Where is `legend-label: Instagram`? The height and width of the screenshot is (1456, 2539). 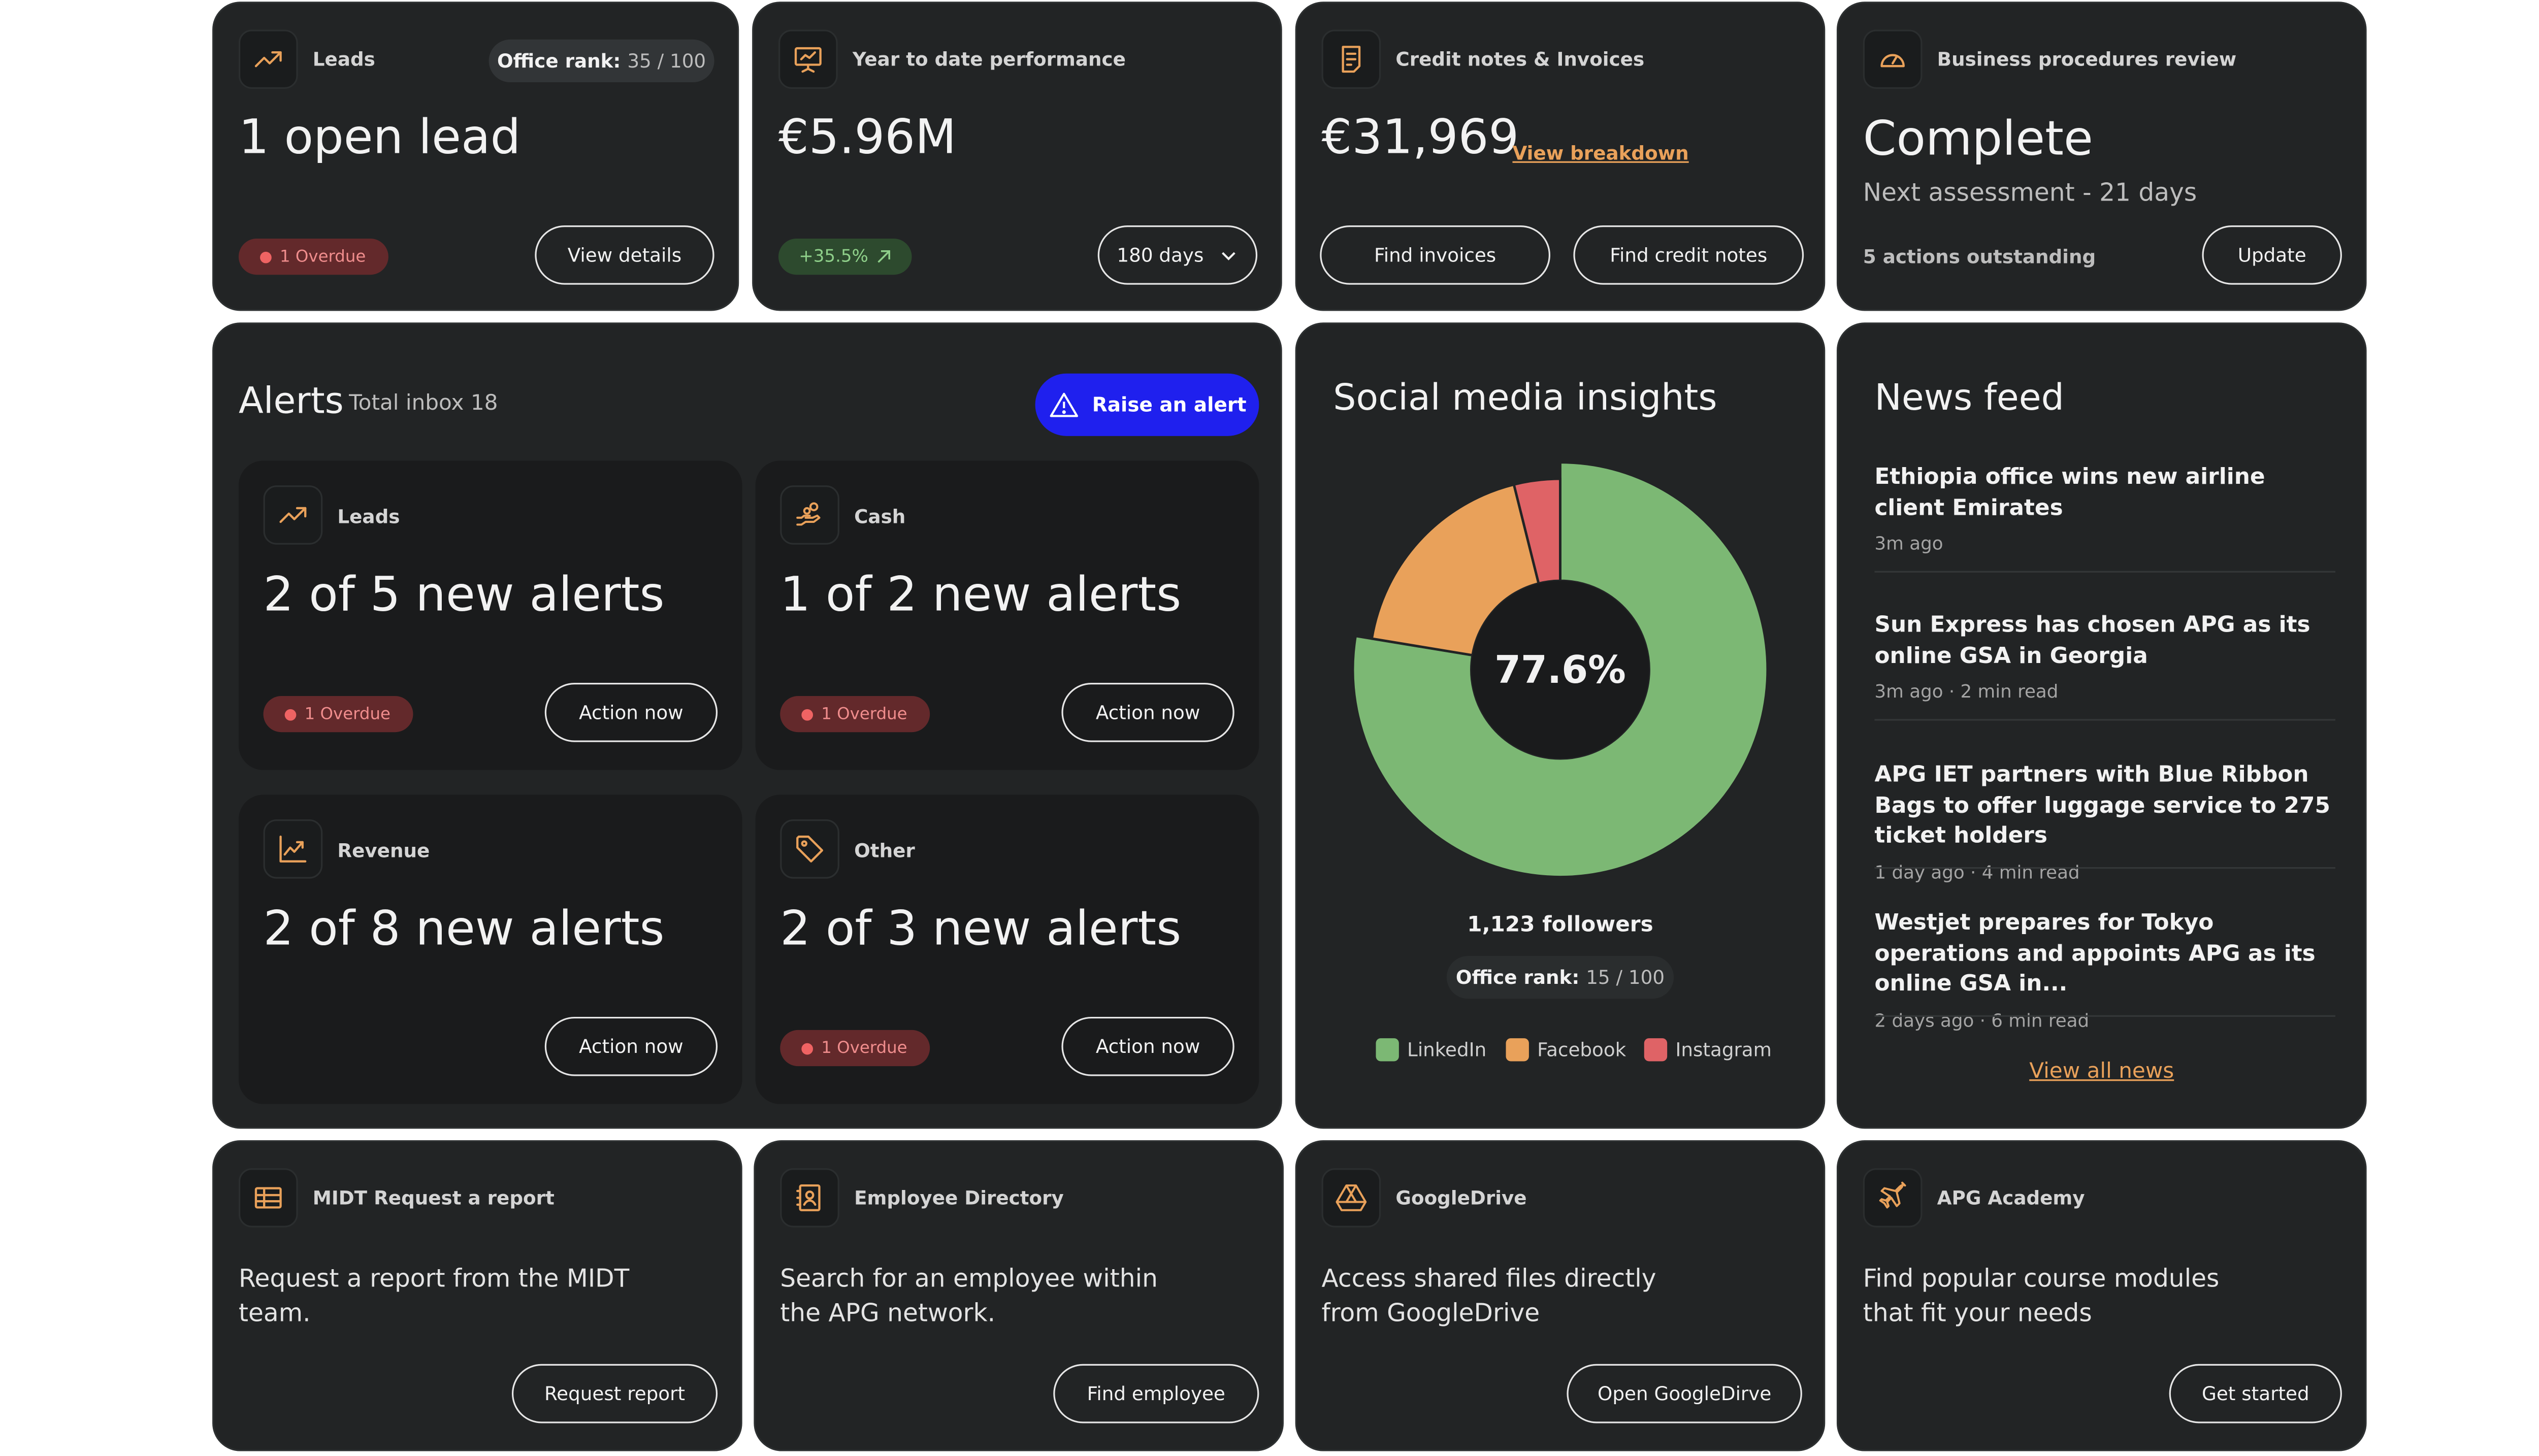
legend-label: Instagram is located at coordinates (1723, 1050).